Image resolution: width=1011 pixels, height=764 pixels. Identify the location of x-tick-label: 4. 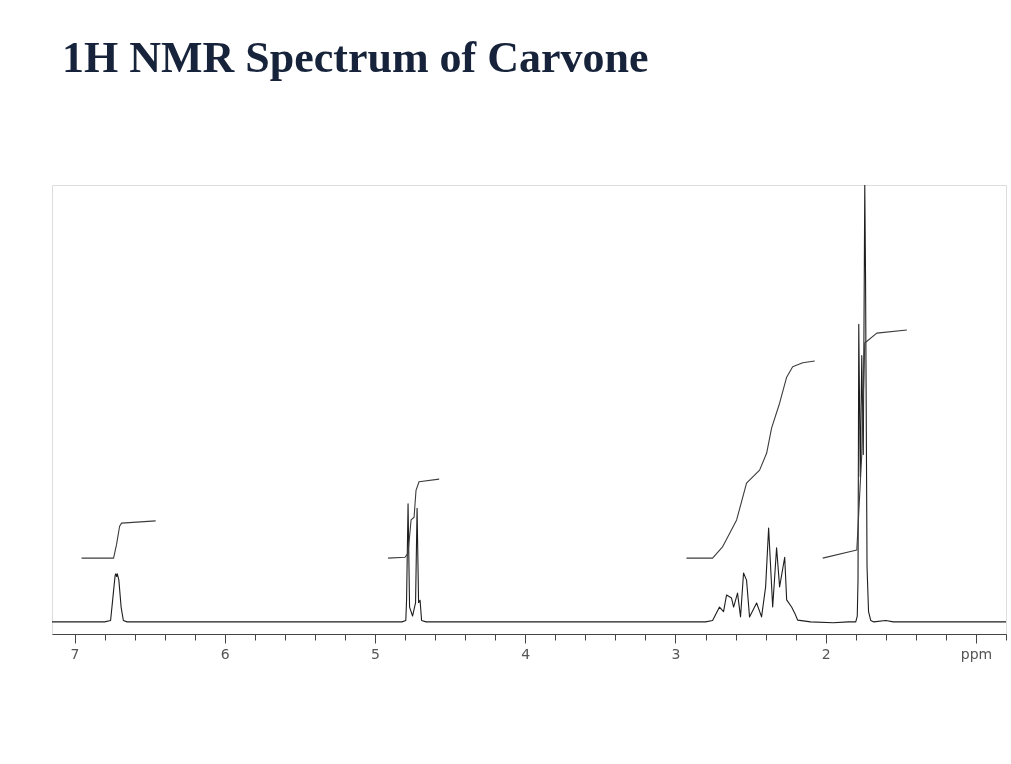
(526, 653).